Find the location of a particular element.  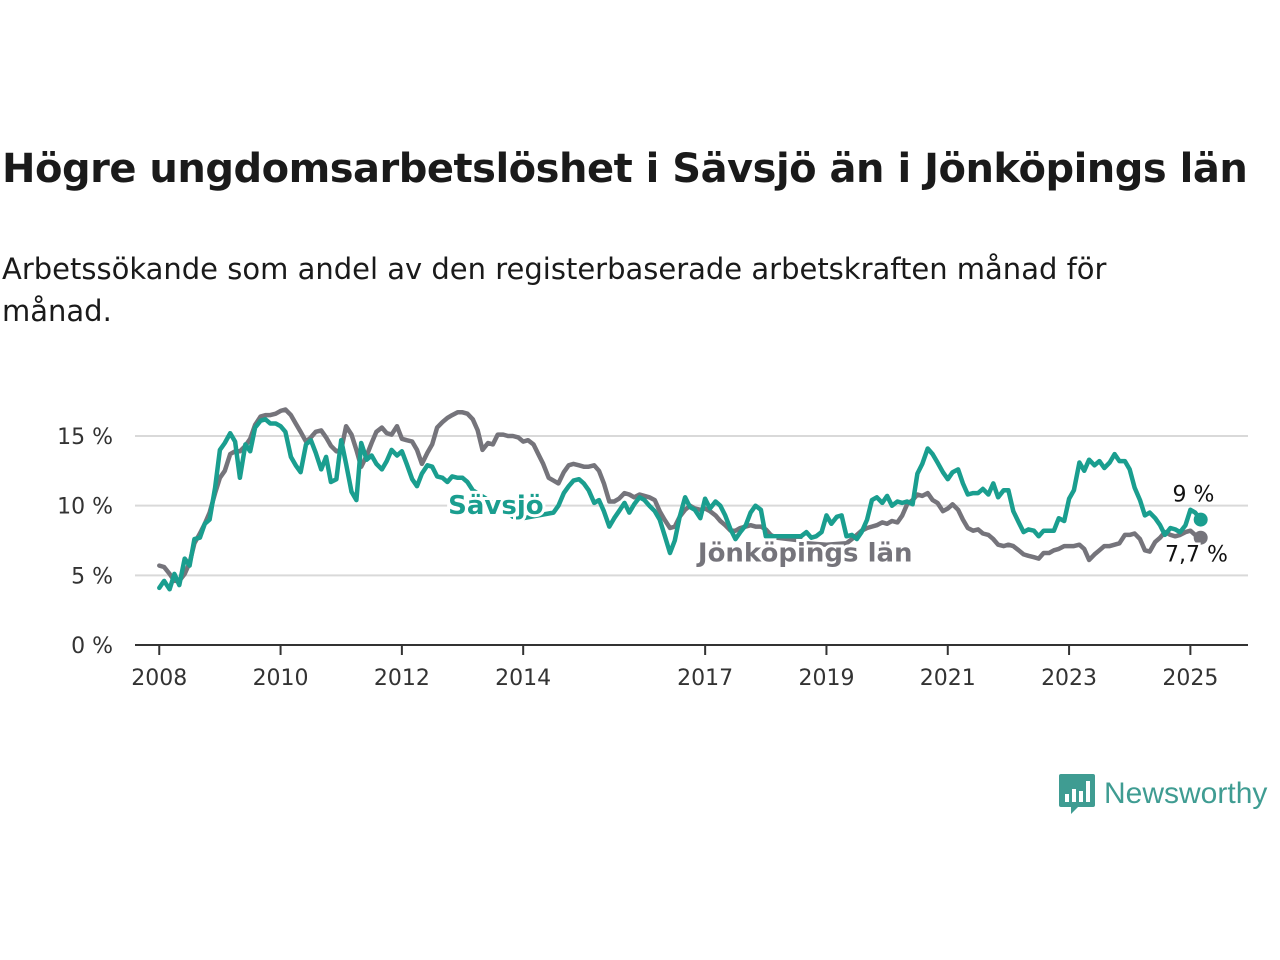

y-tick-label: 10 % is located at coordinates (85, 507).